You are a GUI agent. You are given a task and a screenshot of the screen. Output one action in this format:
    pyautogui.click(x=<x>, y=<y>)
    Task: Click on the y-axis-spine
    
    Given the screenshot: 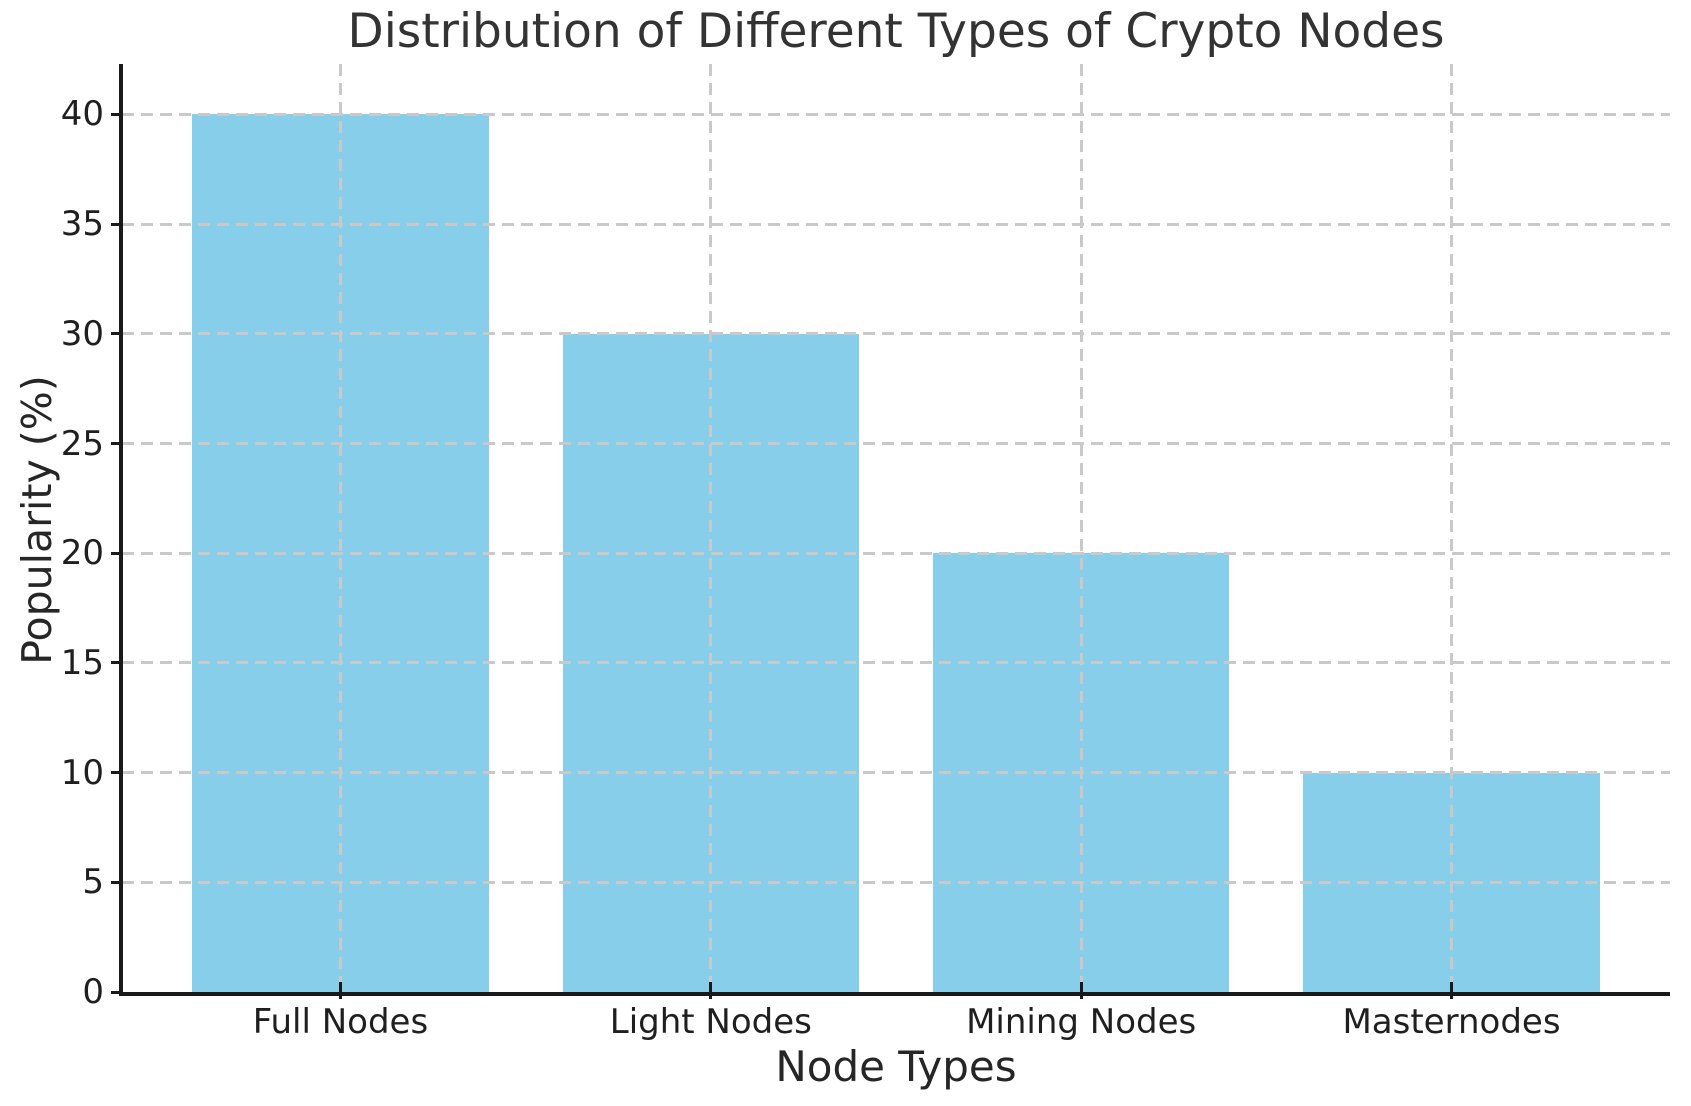 What is the action you would take?
    pyautogui.click(x=121, y=530)
    